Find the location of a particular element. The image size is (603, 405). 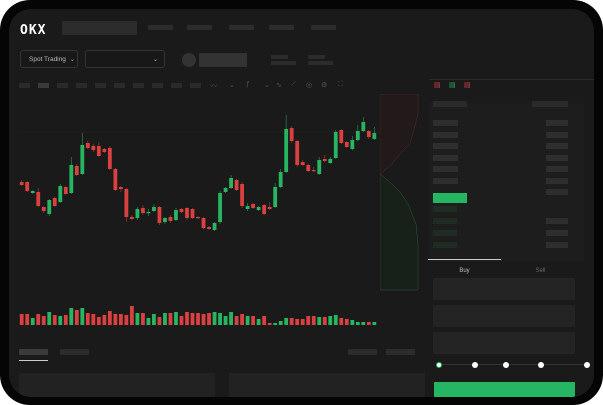

ruler-icon: ⟋ is located at coordinates (293, 84).